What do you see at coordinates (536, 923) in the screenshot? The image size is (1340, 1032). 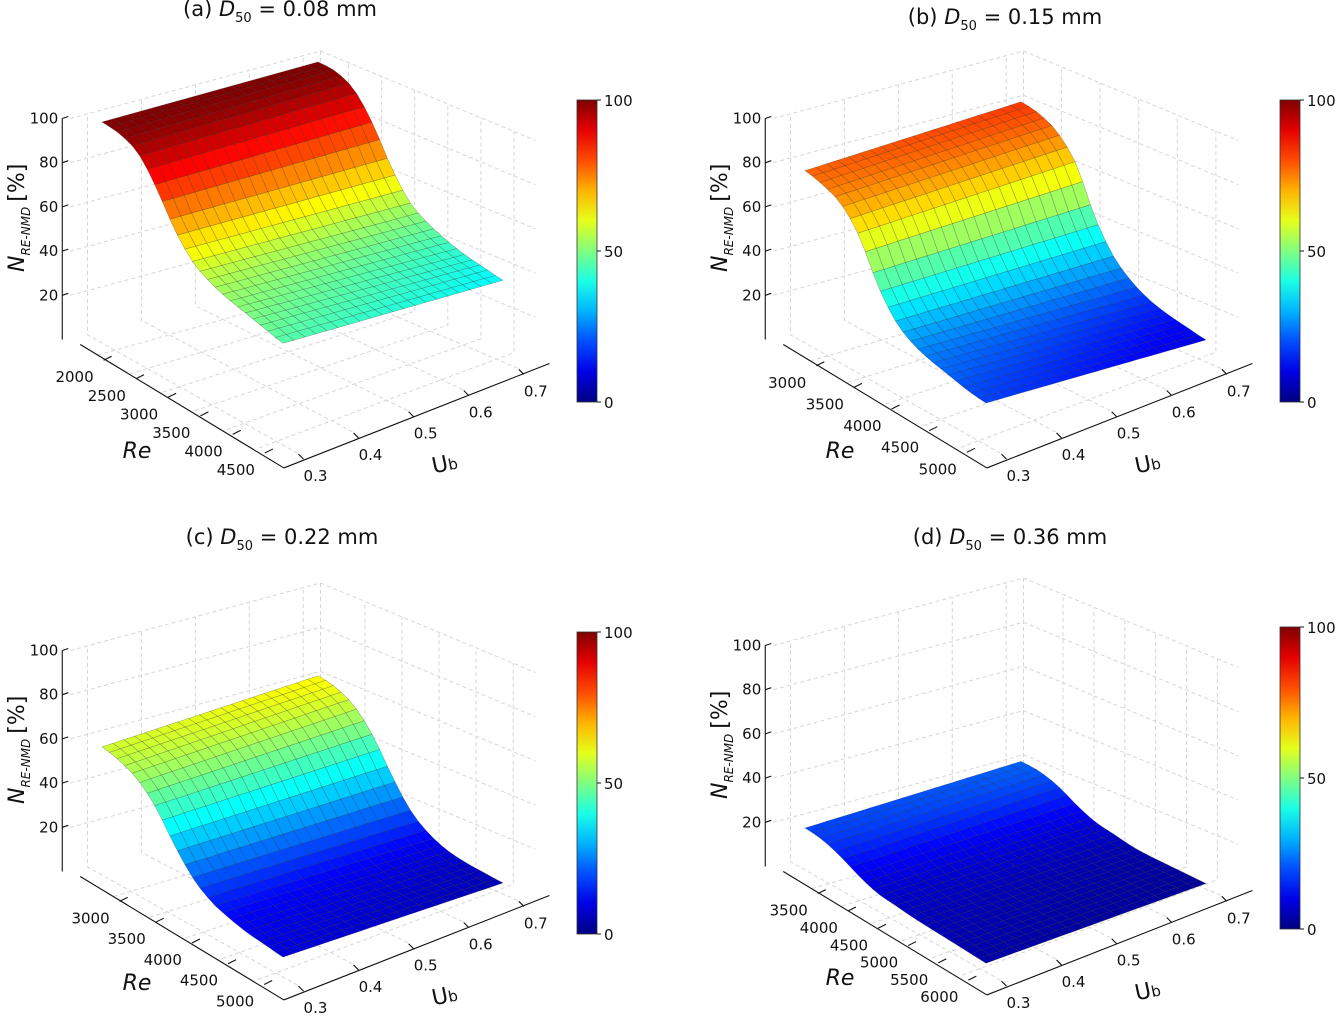 I see `ub-tick-label: 0.7` at bounding box center [536, 923].